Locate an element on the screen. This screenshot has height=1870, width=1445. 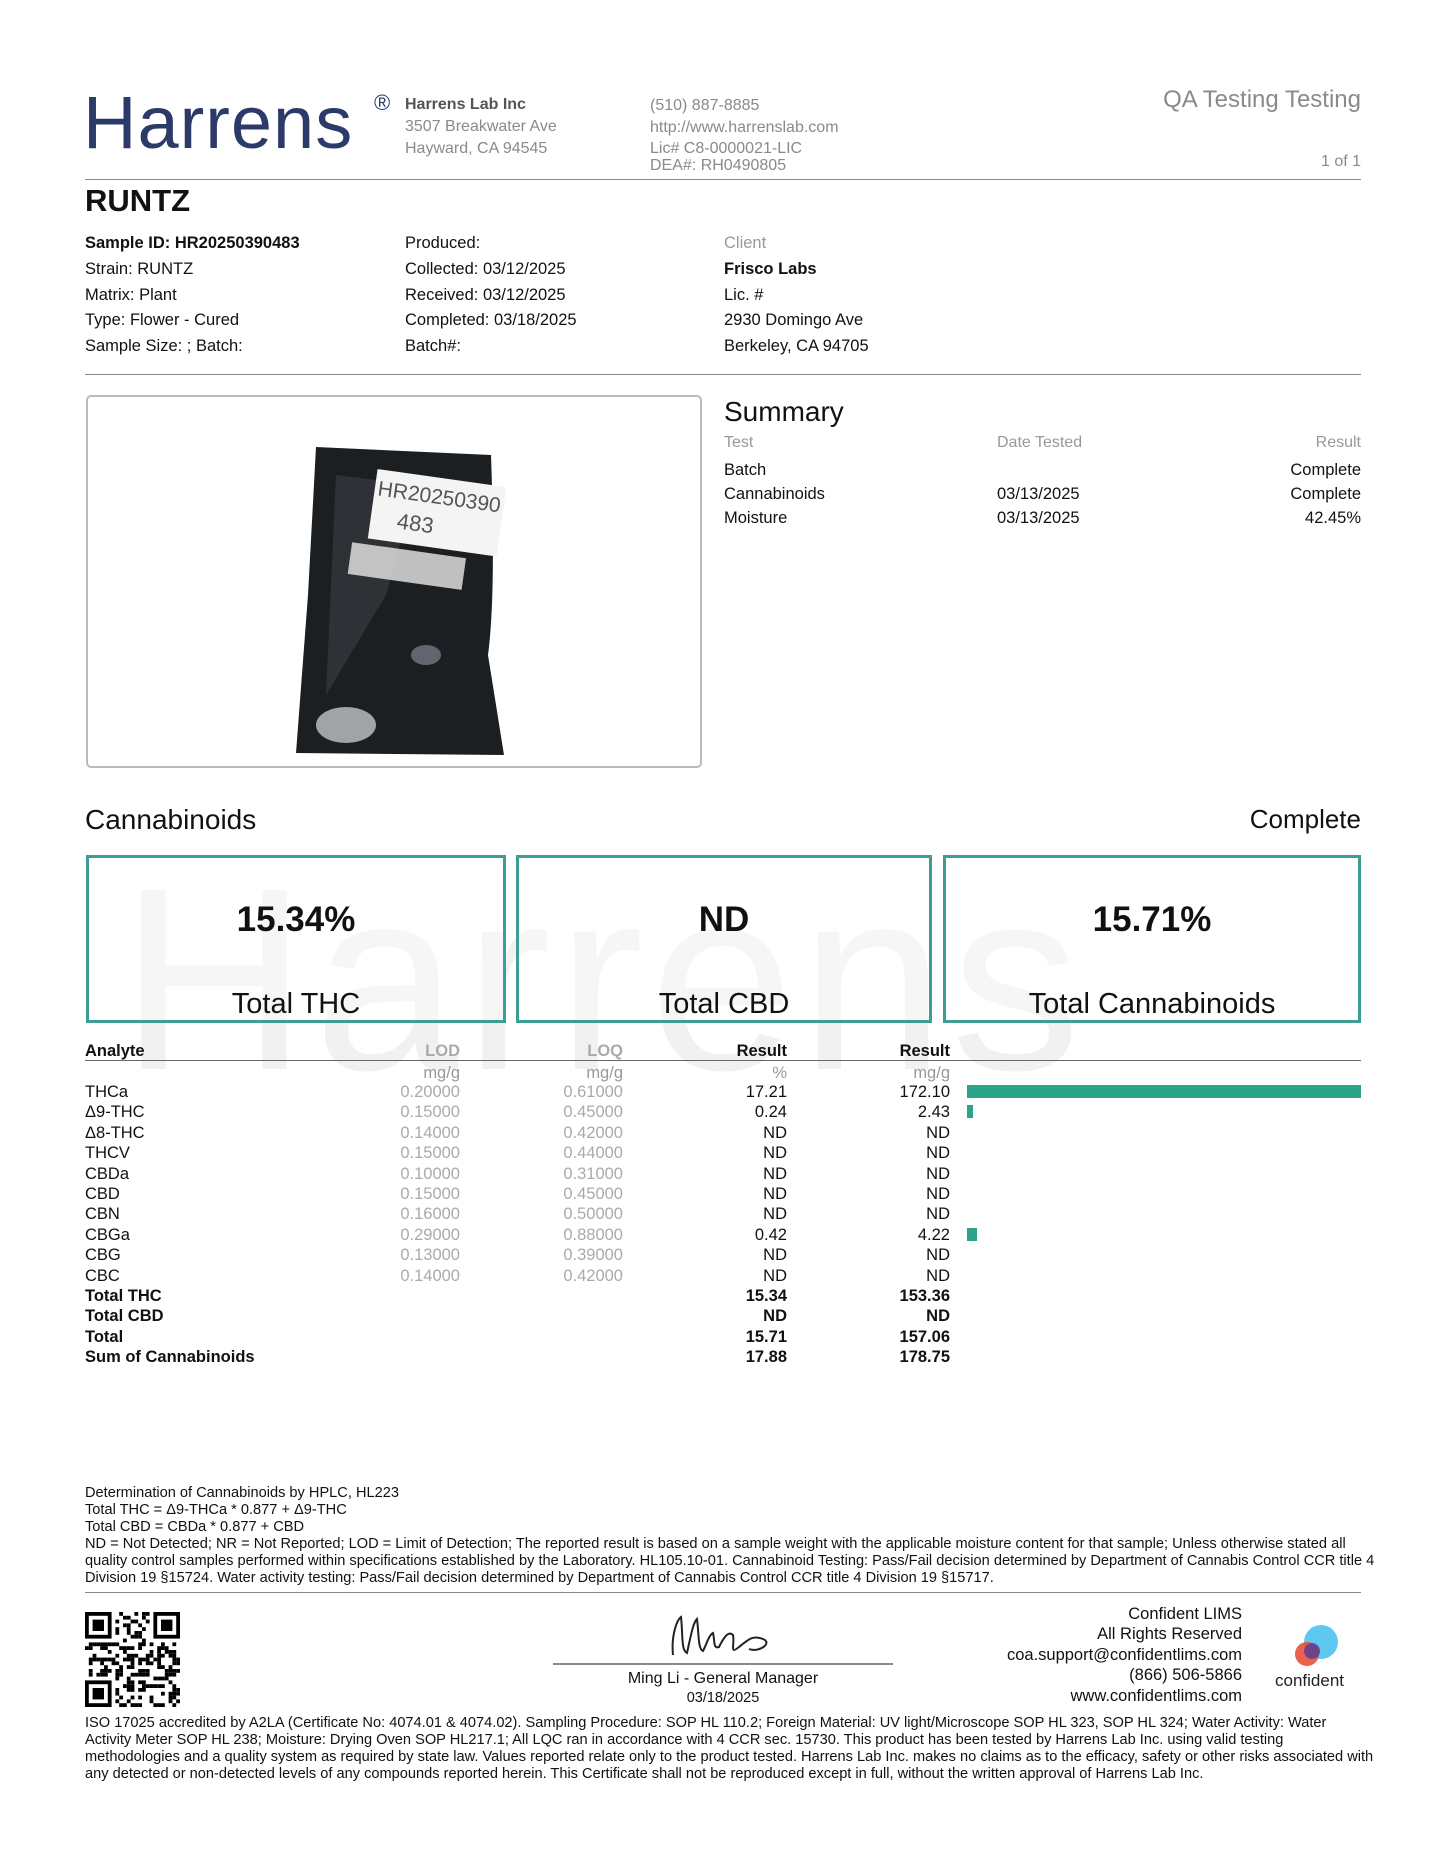
table-rule is located at coordinates (723, 1060).